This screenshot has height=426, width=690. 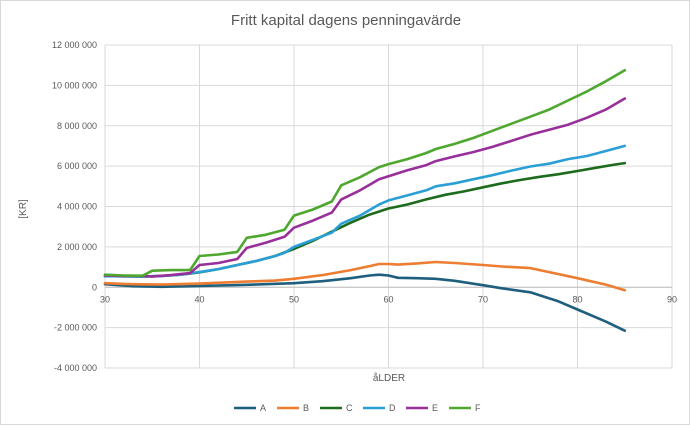 I want to click on x-axis-ticks: 30 40 50 60 70 80 90, so click(x=388, y=299).